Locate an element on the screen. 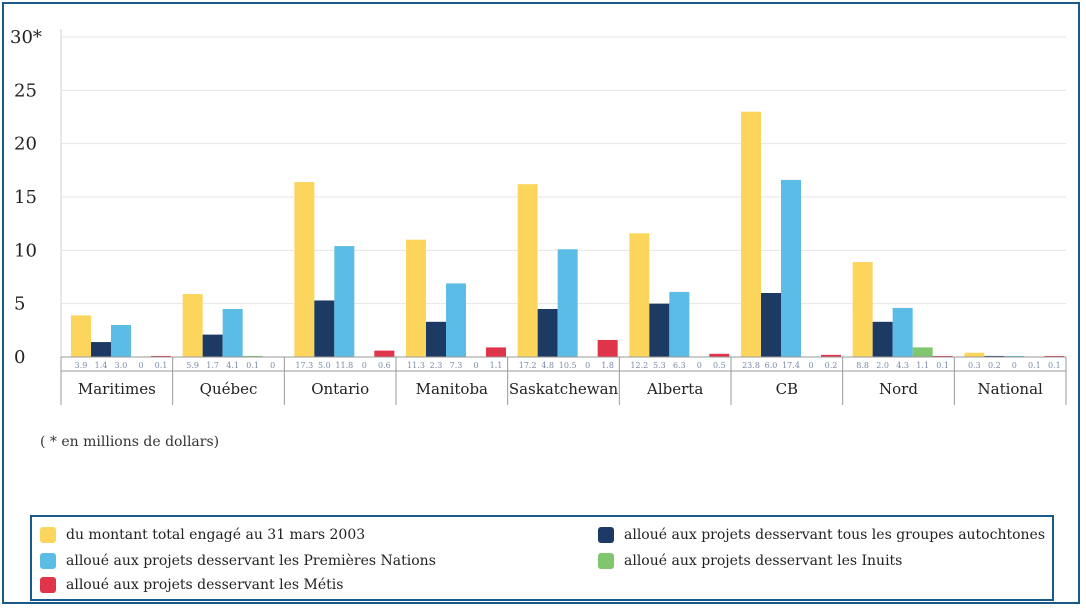 The image size is (1086, 610). data-label: 11.3 is located at coordinates (416, 365).